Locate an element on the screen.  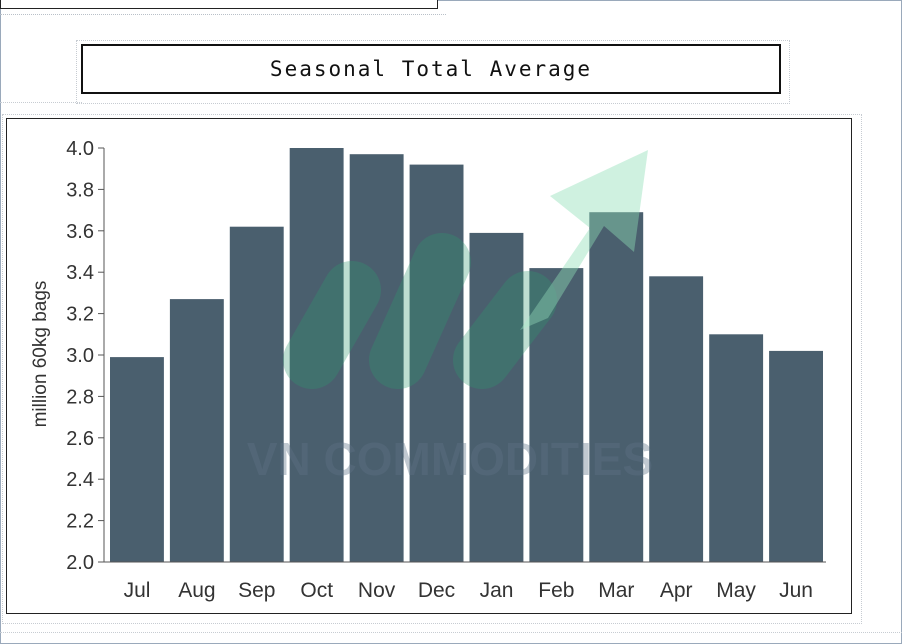
title-cell is located at coordinates (433, 72).